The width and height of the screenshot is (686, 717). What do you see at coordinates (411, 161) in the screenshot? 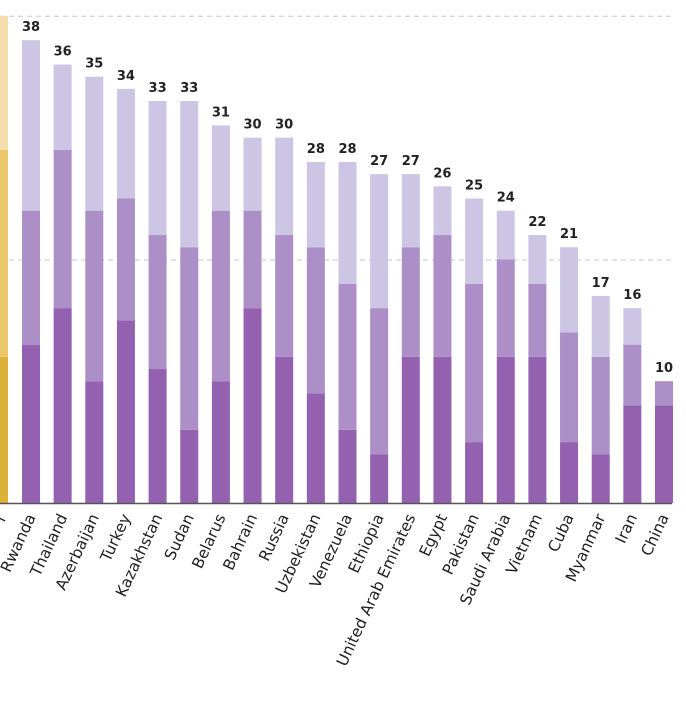
I see `value-label-united-arab-emirates: 27` at bounding box center [411, 161].